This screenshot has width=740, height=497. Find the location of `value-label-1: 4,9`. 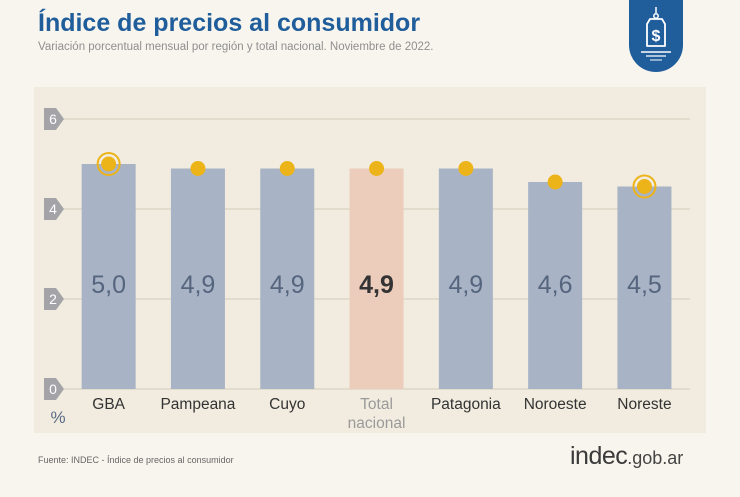

value-label-1: 4,9 is located at coordinates (198, 285).